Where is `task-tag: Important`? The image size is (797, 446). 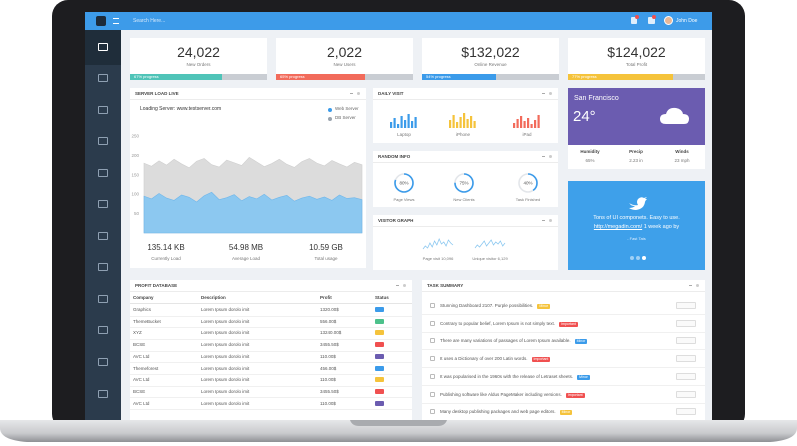 task-tag: Important is located at coordinates (541, 360).